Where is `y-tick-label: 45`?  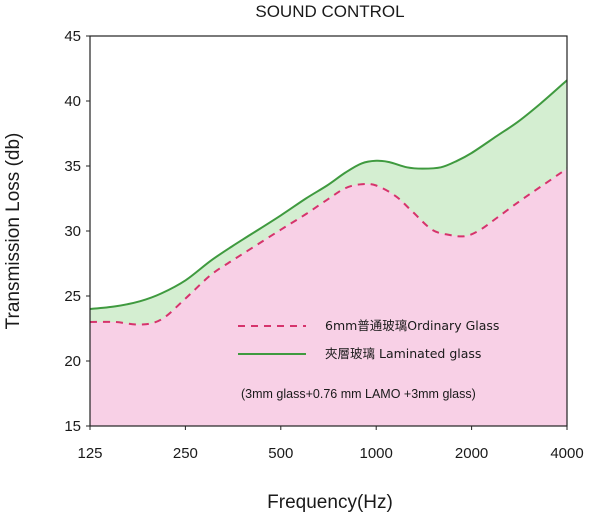
y-tick-label: 45 is located at coordinates (72, 36).